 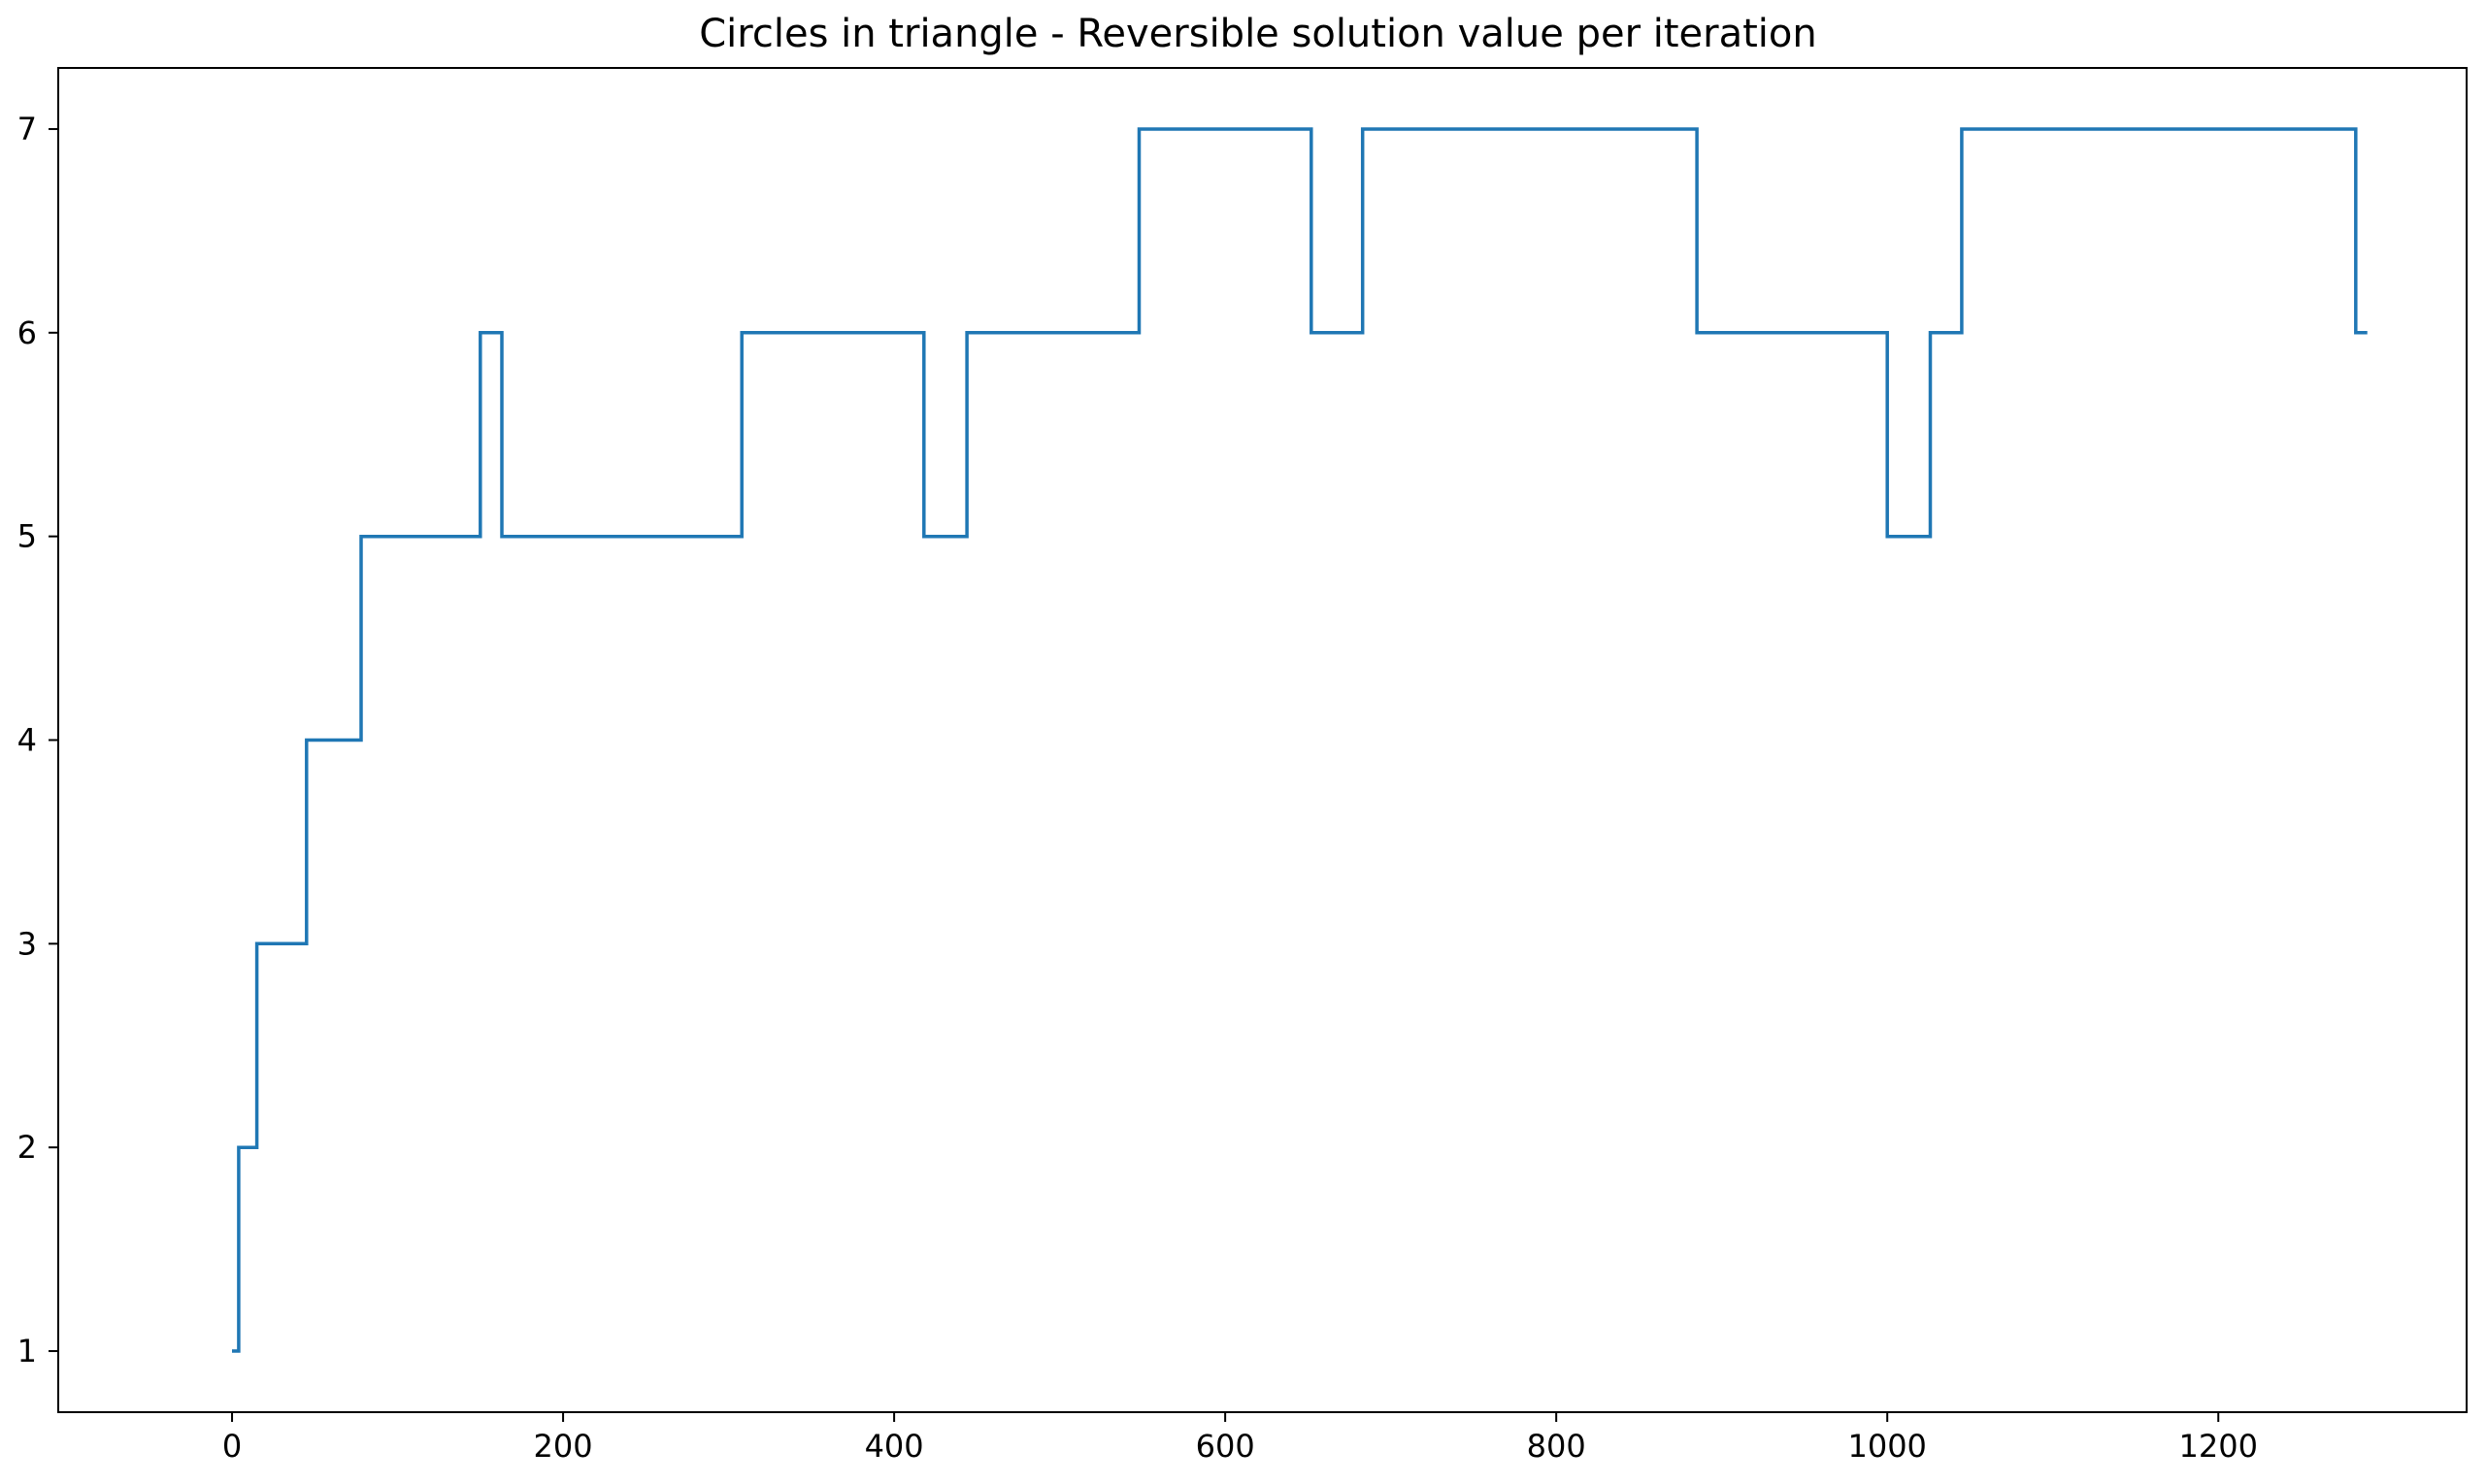 I want to click on x-tick-label: 200, so click(x=563, y=1446).